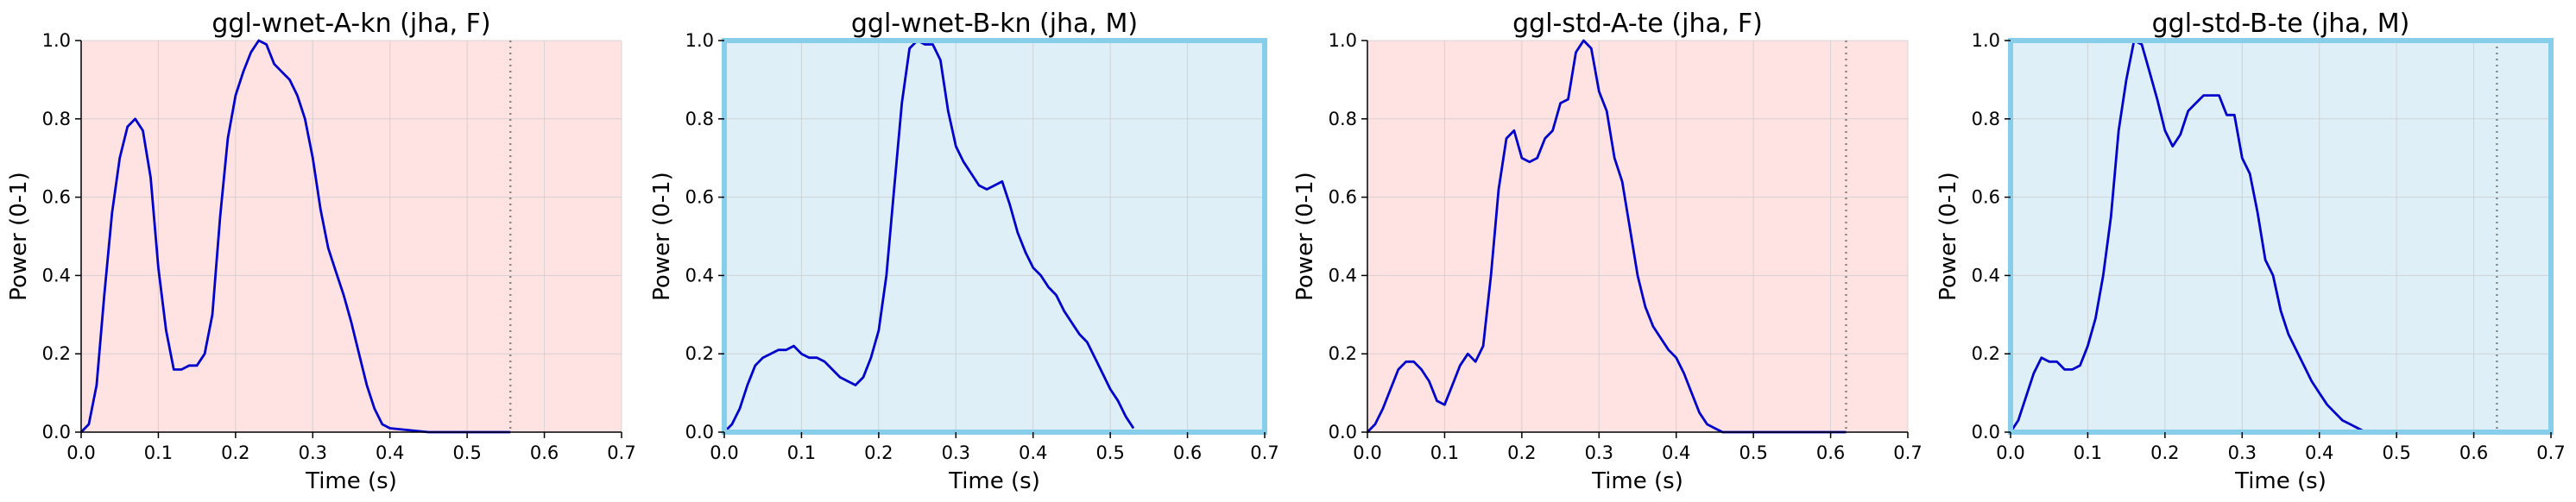 The width and height of the screenshot is (2576, 502). Describe the element at coordinates (1637, 24) in the screenshot. I see `chart-title: ggl-std-A-te (jha, F)` at that location.